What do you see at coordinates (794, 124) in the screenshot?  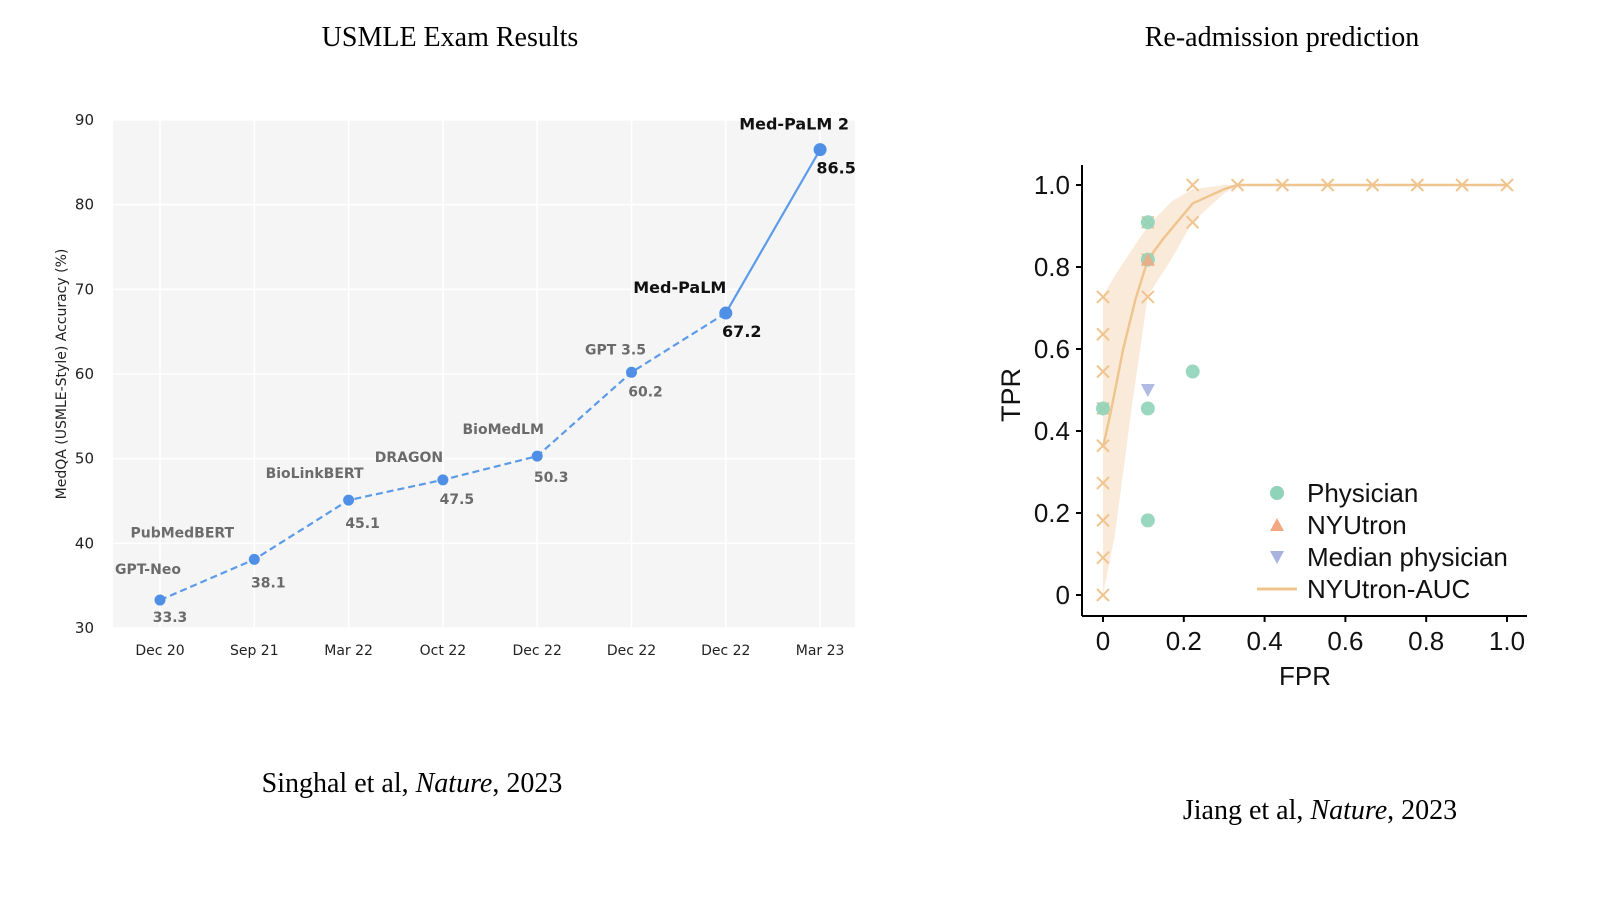 I see `model-label: Med-PaLM 2` at bounding box center [794, 124].